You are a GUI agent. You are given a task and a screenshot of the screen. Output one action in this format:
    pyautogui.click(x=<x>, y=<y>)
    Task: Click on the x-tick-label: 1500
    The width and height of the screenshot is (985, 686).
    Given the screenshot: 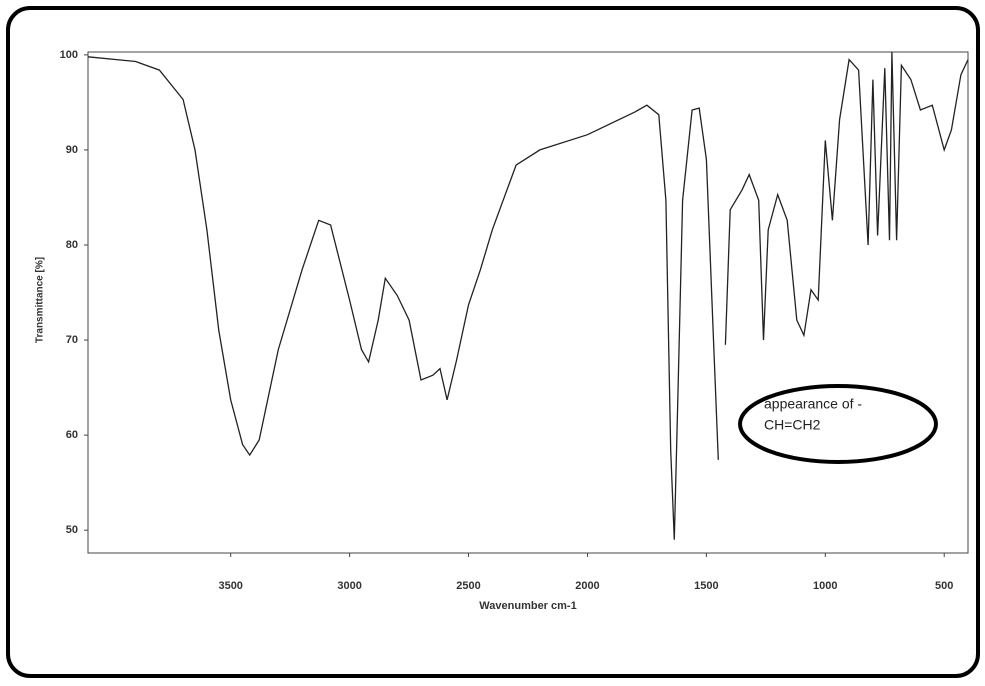 What is the action you would take?
    pyautogui.click(x=706, y=586)
    